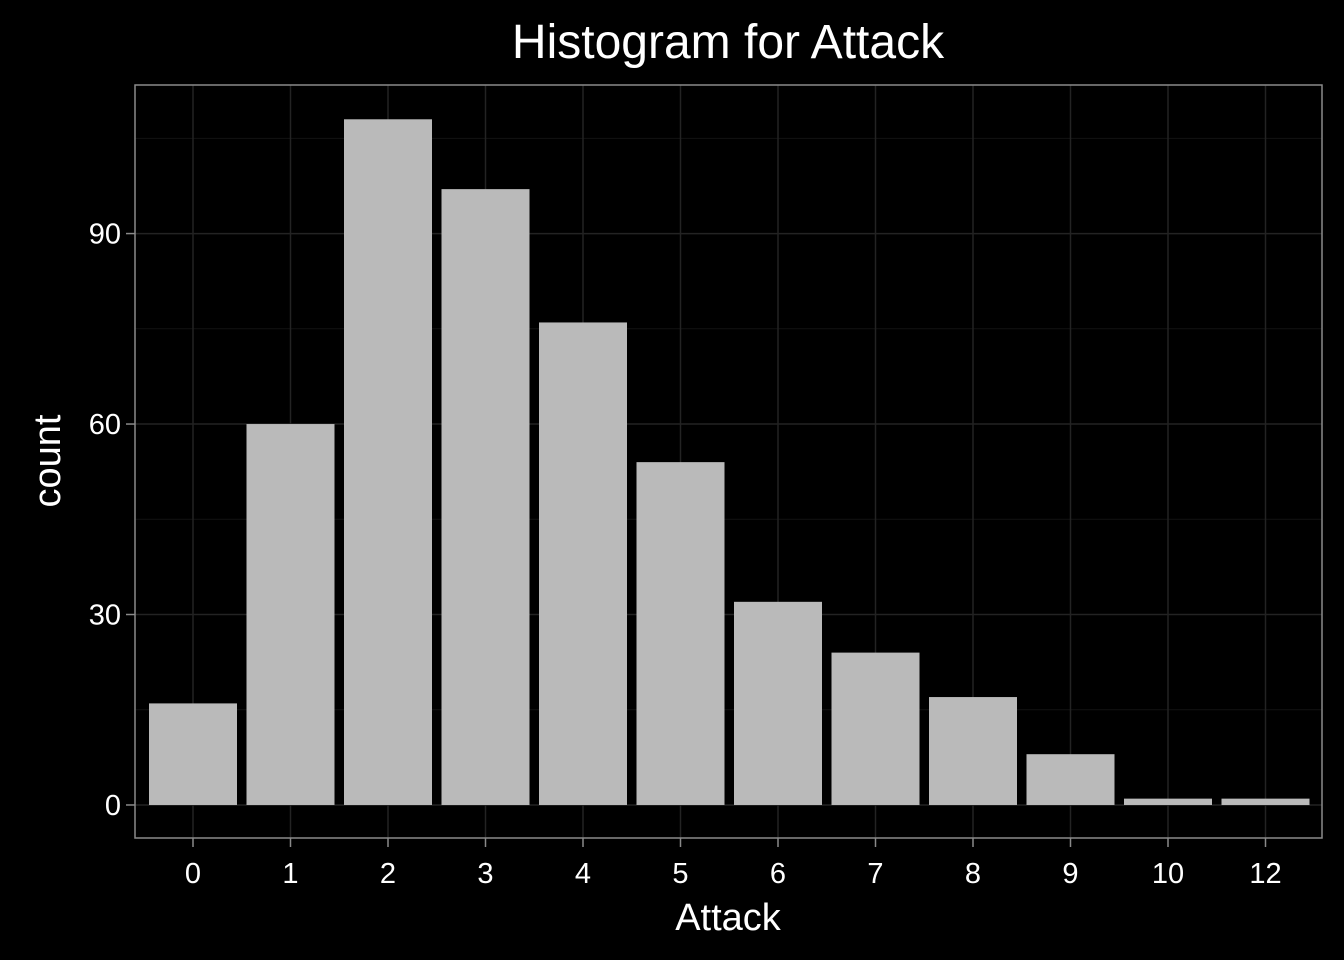 This screenshot has width=1344, height=960. Describe the element at coordinates (1168, 874) in the screenshot. I see `x-tick-label: 10` at that location.